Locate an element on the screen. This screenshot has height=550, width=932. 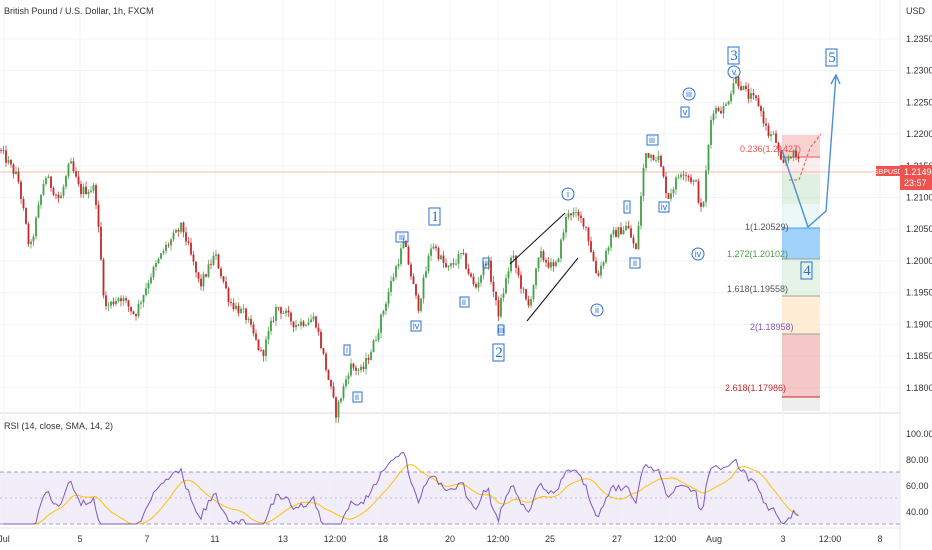
minor-box-i-b is located at coordinates (486, 263).